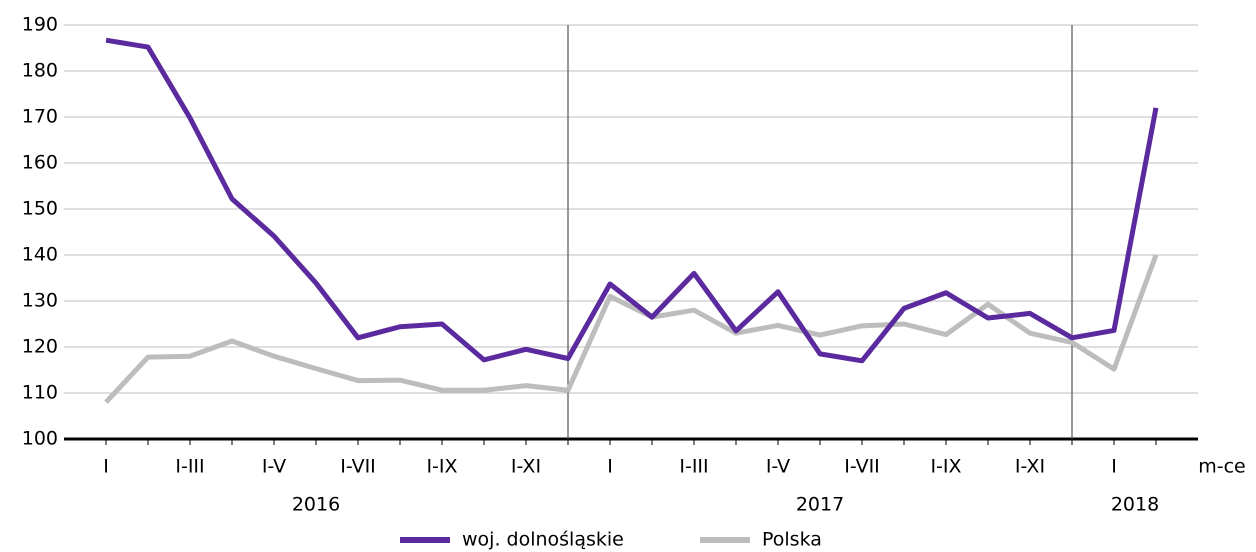  What do you see at coordinates (40, 347) in the screenshot?
I see `y-tick-label: 120` at bounding box center [40, 347].